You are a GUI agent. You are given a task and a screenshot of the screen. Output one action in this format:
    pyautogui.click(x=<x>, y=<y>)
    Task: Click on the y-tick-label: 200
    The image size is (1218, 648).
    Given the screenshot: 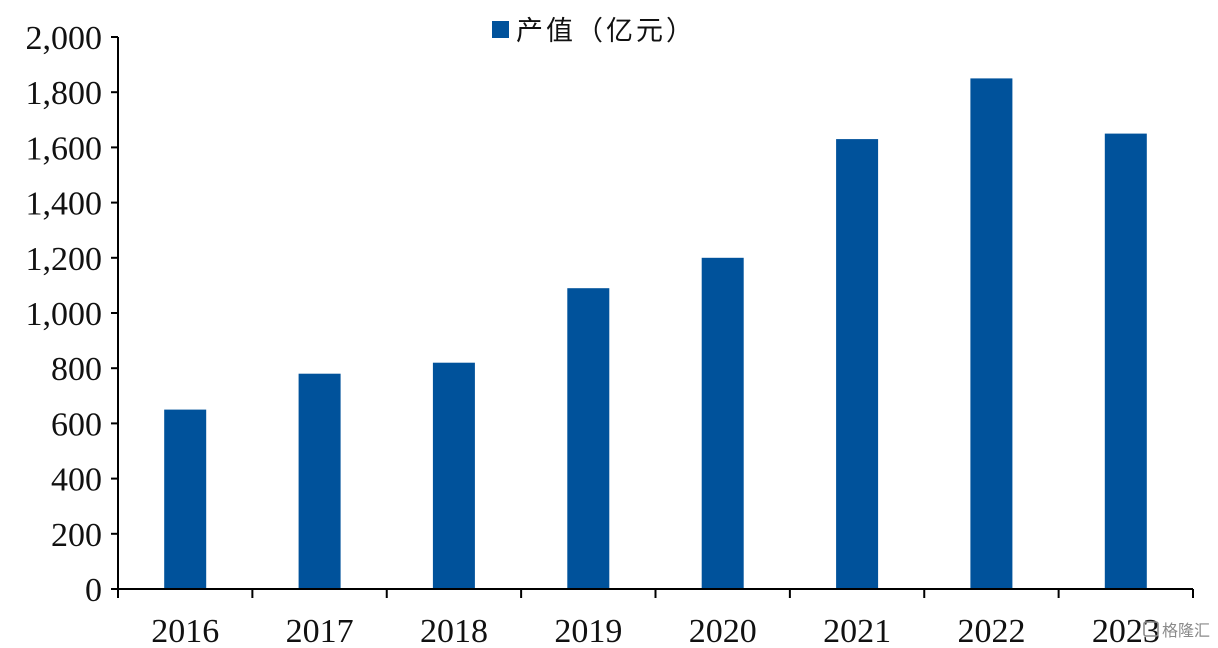 What is the action you would take?
    pyautogui.click(x=76, y=535)
    